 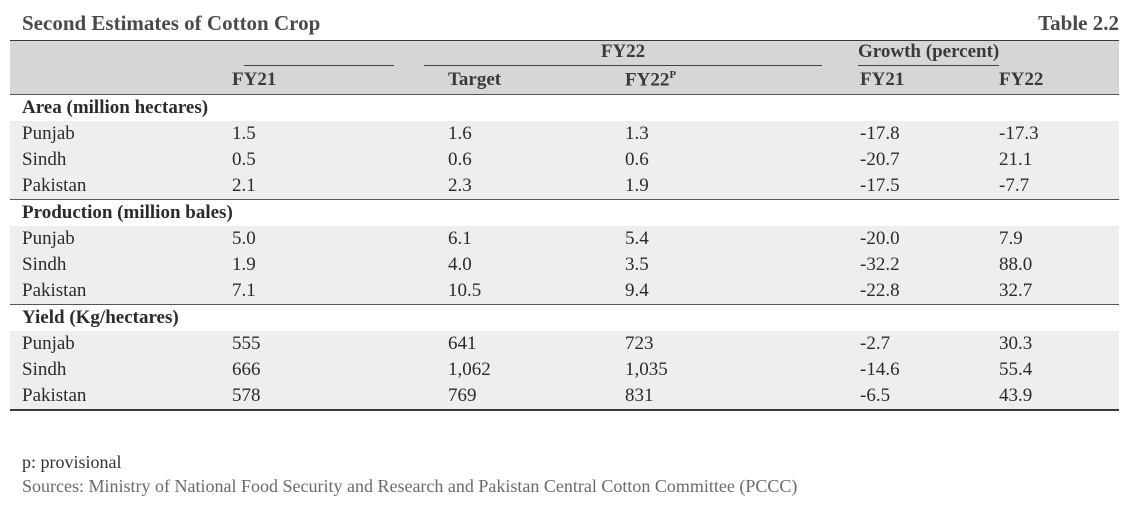 I want to click on cell-fy22p: 1.9, so click(x=719, y=186).